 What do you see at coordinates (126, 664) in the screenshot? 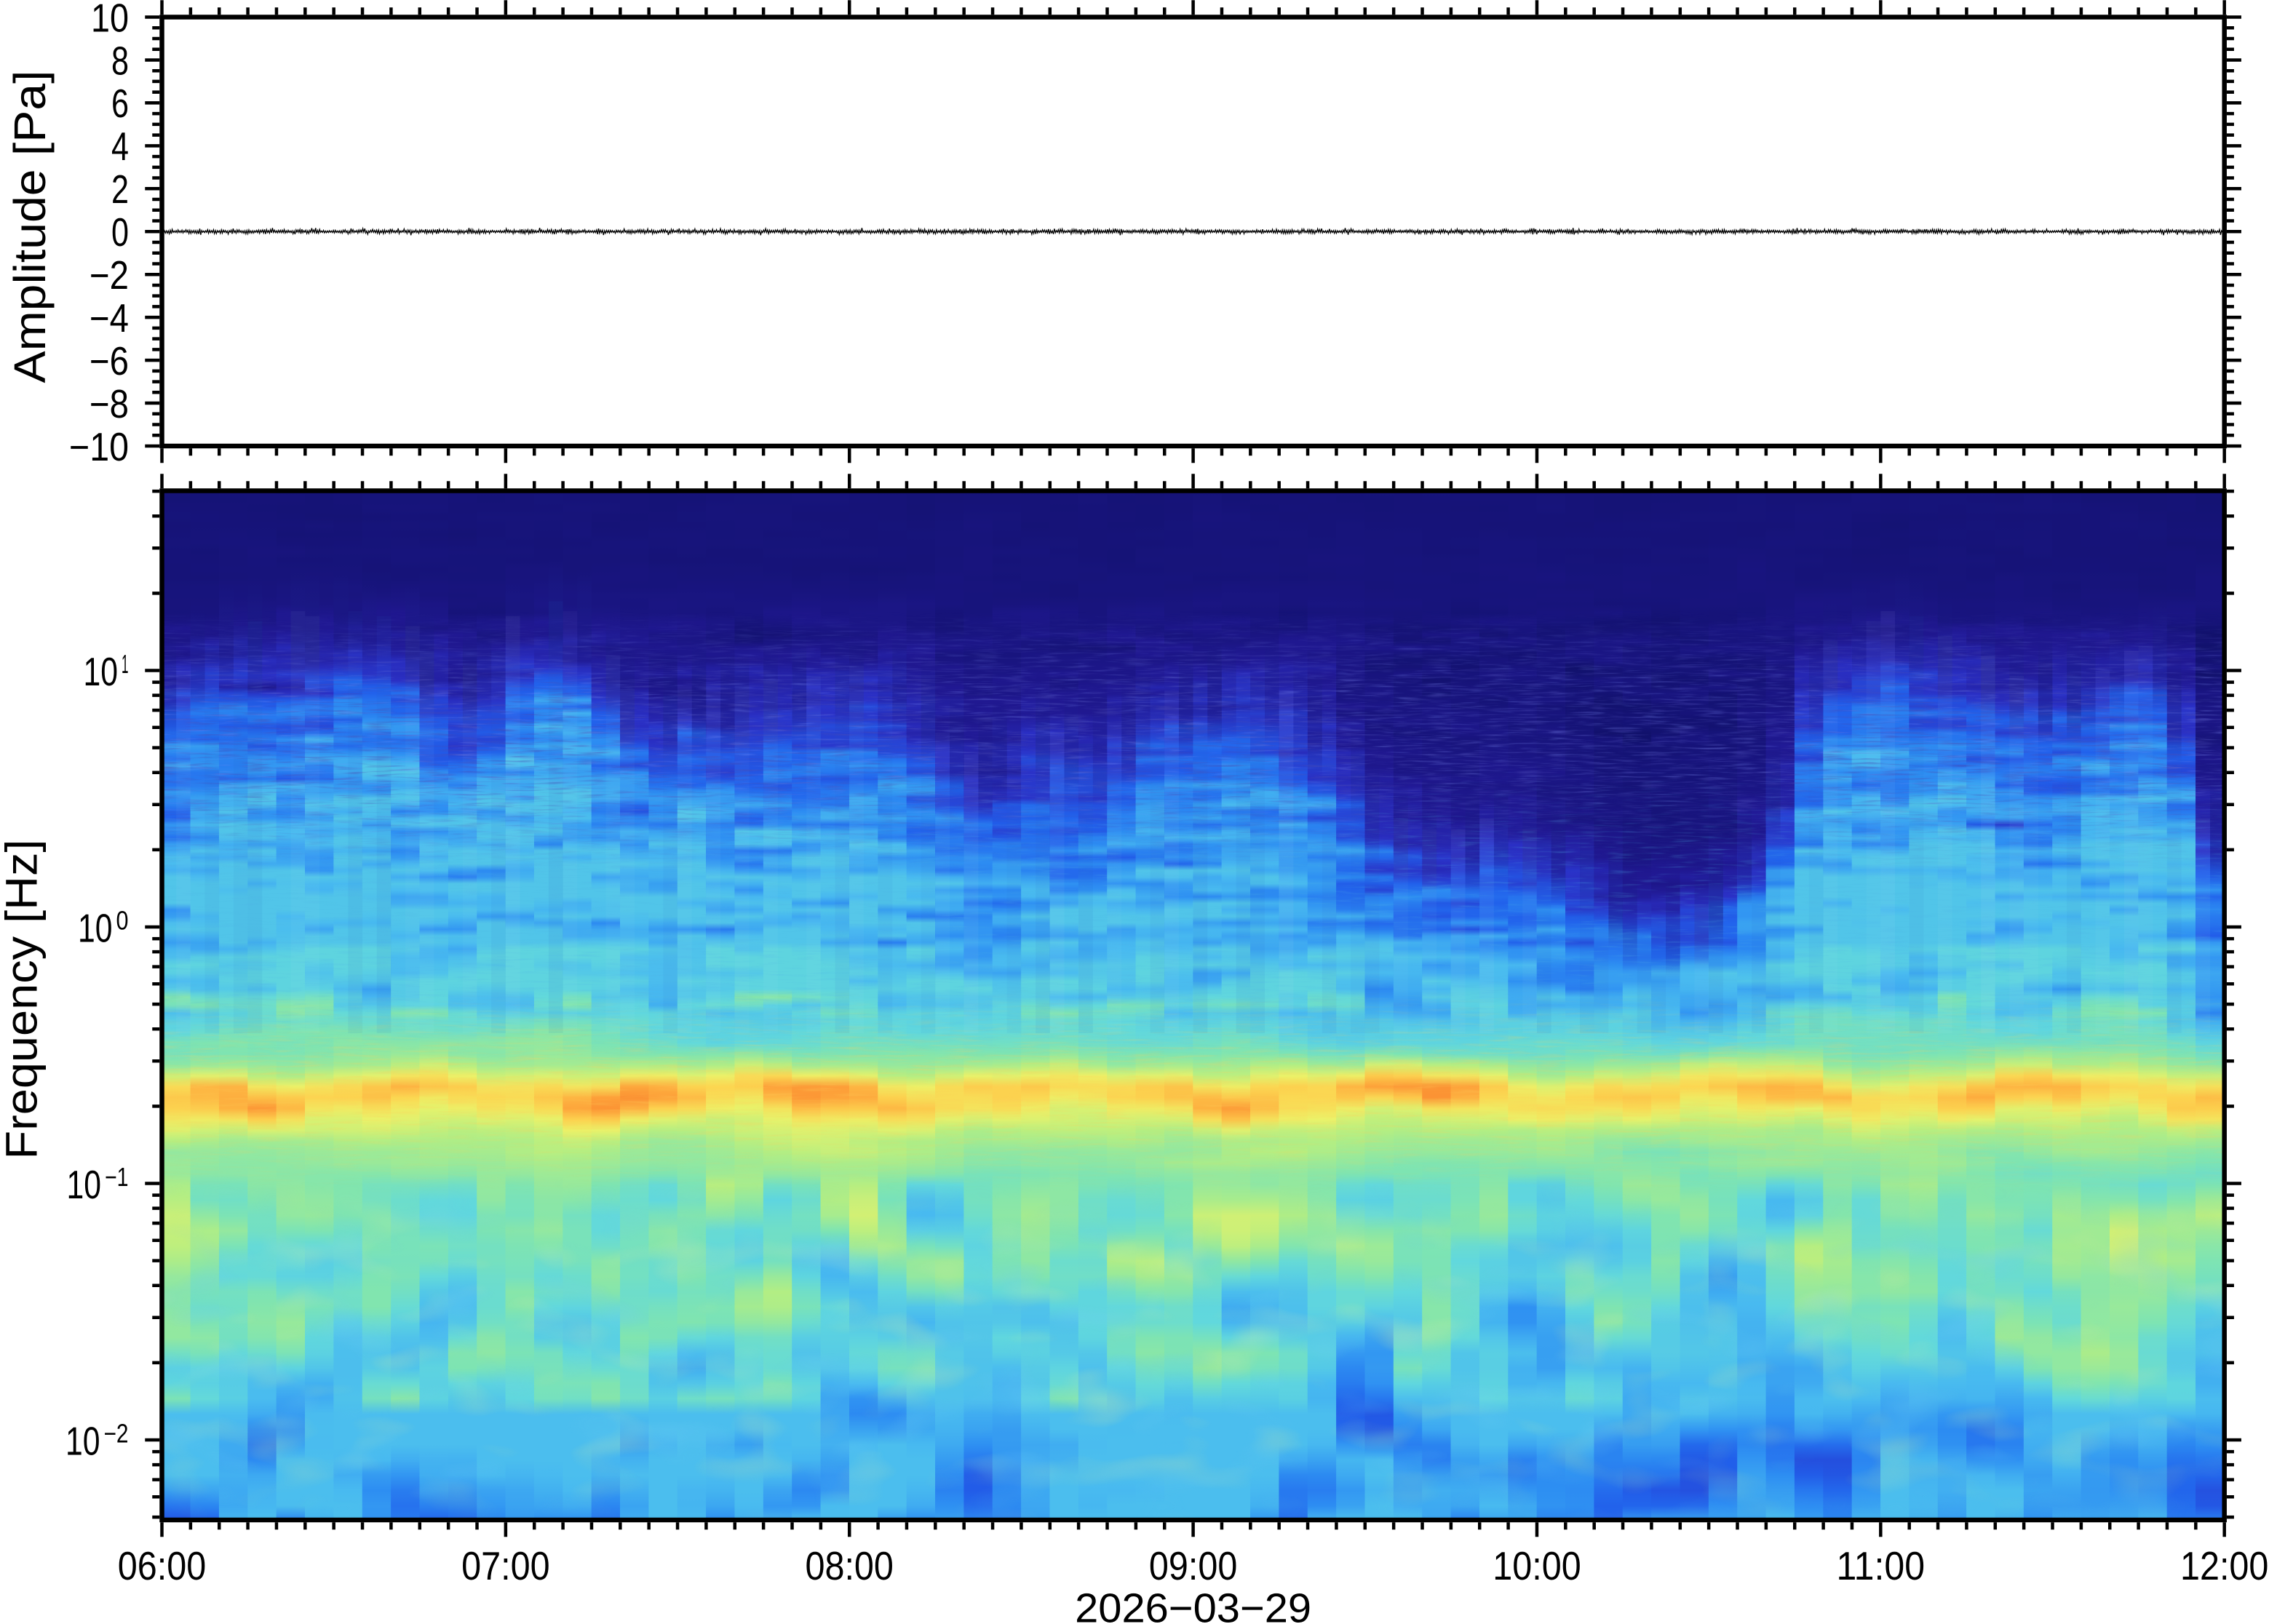
I see `svg-text: 1` at bounding box center [126, 664].